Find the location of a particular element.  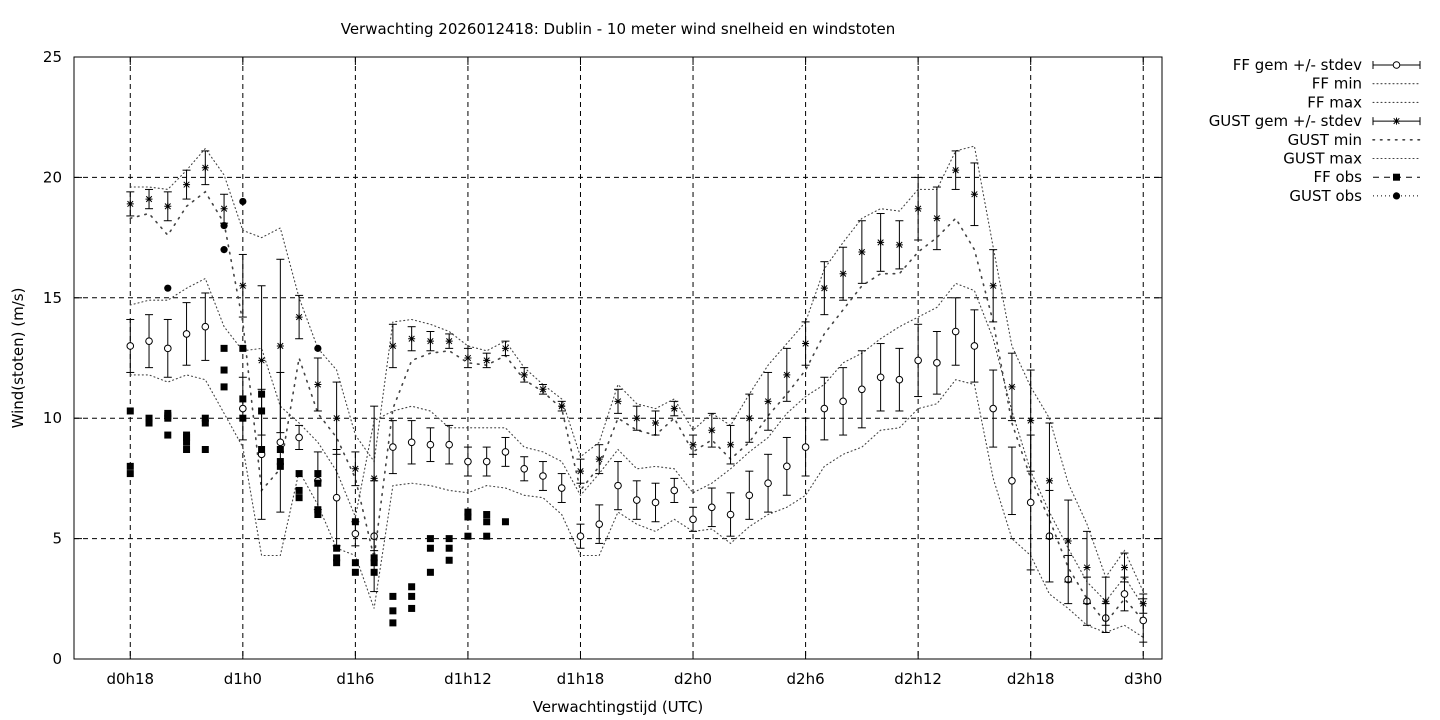

legend-label: FF gem +/- stdev is located at coordinates (1297, 65).